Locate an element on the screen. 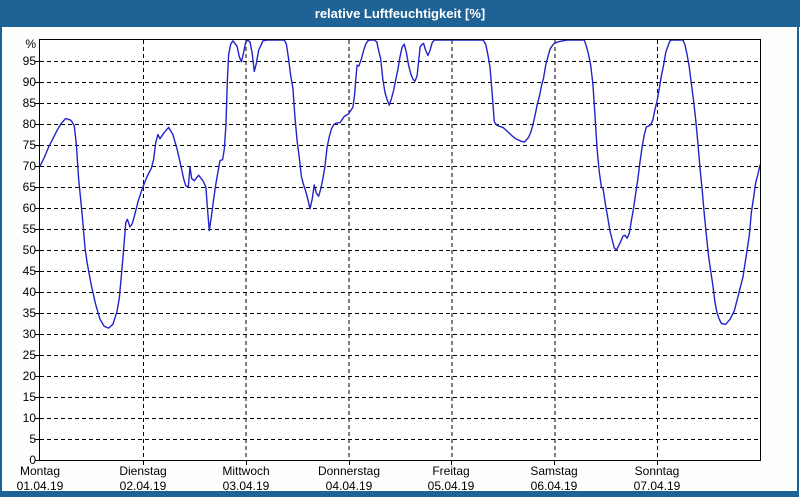 The image size is (800, 500). y-axis-label: 35 is located at coordinates (29, 313).